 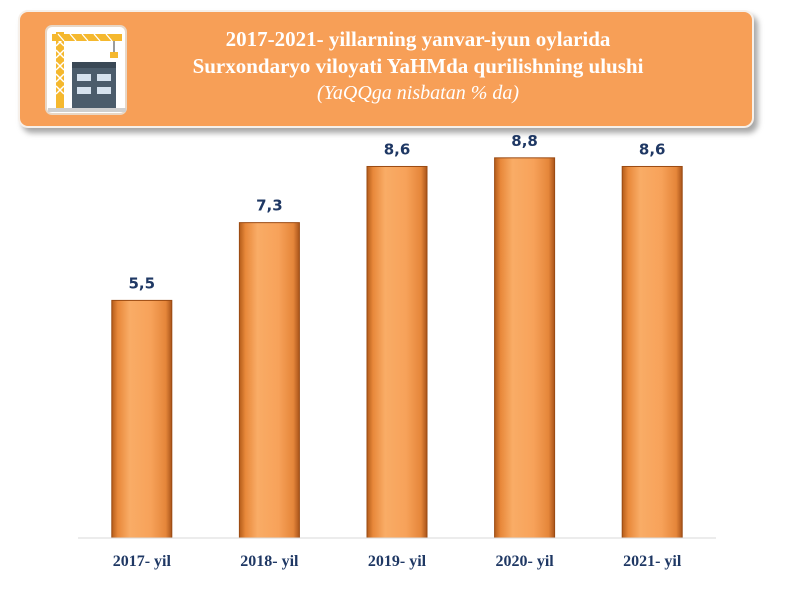 I want to click on value-label-3: 8,8, so click(x=524, y=141).